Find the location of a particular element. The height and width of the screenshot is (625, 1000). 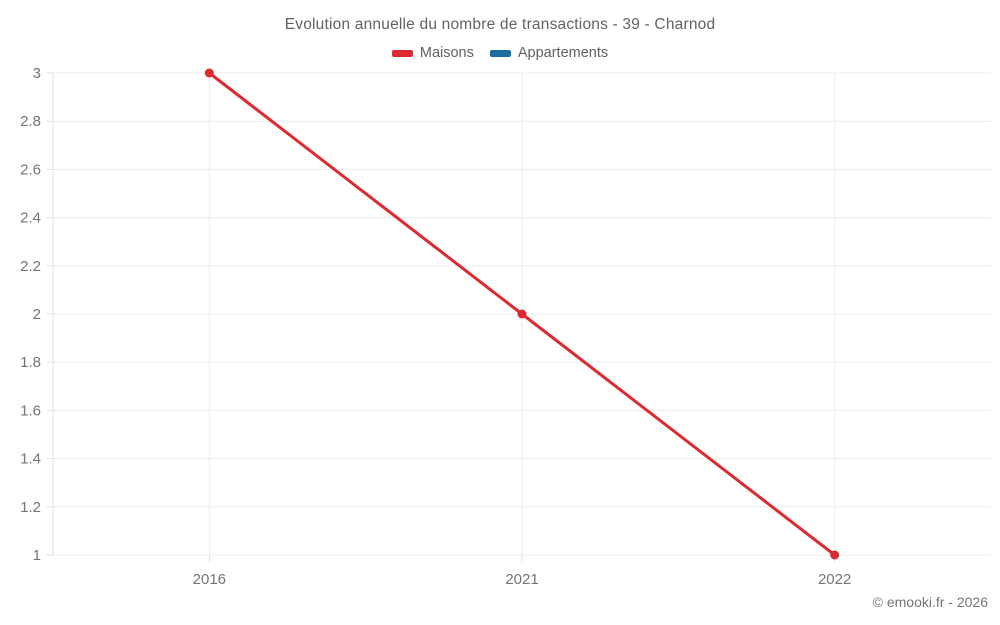

y-tick-label: 1.8 is located at coordinates (30, 362).